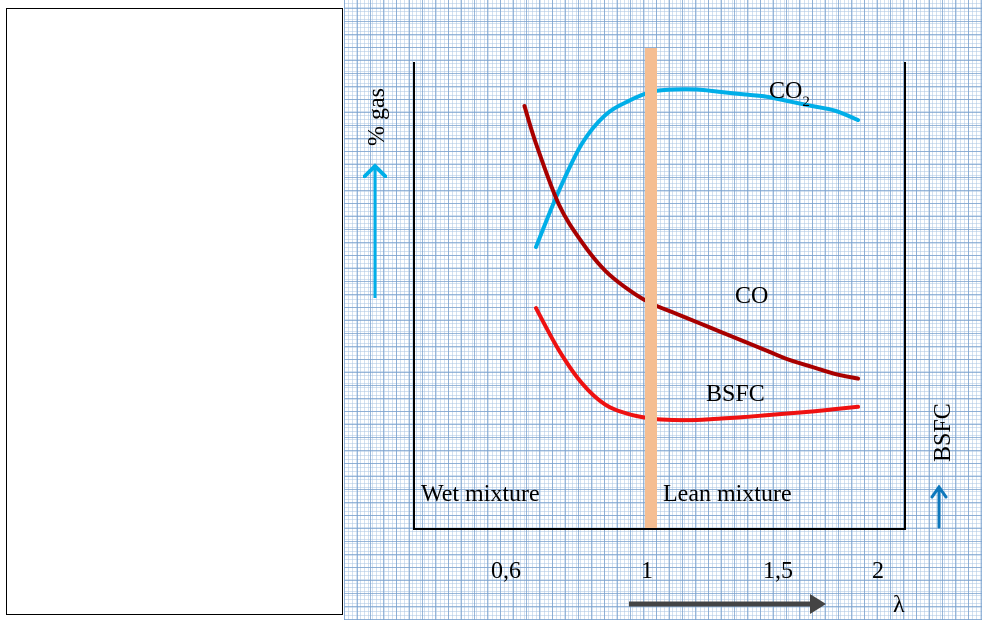 Image resolution: width=982 pixels, height=620 pixels. I want to click on x-tick-label: 2, so click(878, 571).